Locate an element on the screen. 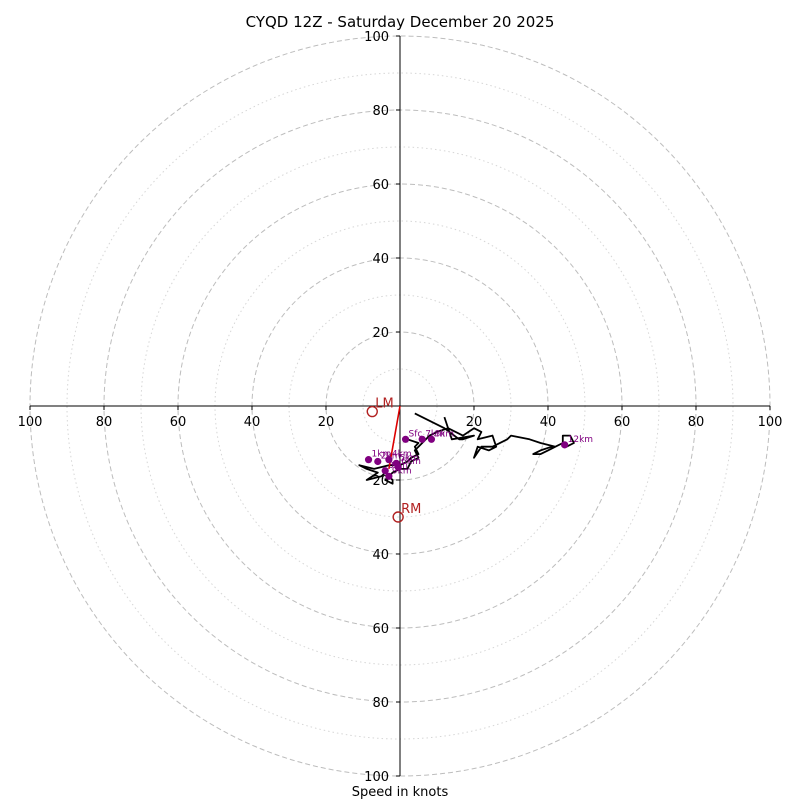  wind-trace is located at coordinates (466, 448).